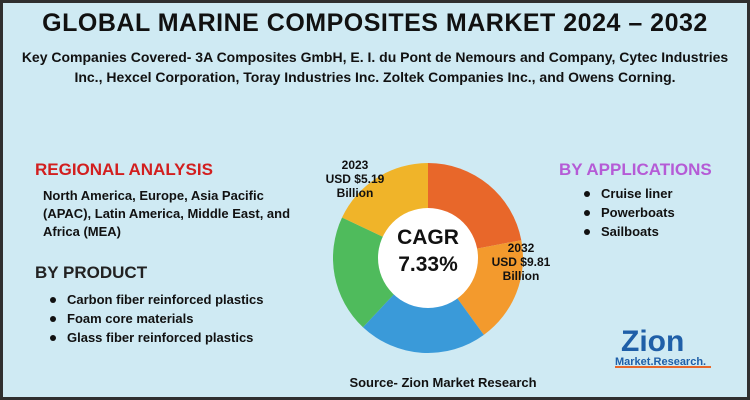  I want to click on application-item: Sailboats, so click(656, 231).